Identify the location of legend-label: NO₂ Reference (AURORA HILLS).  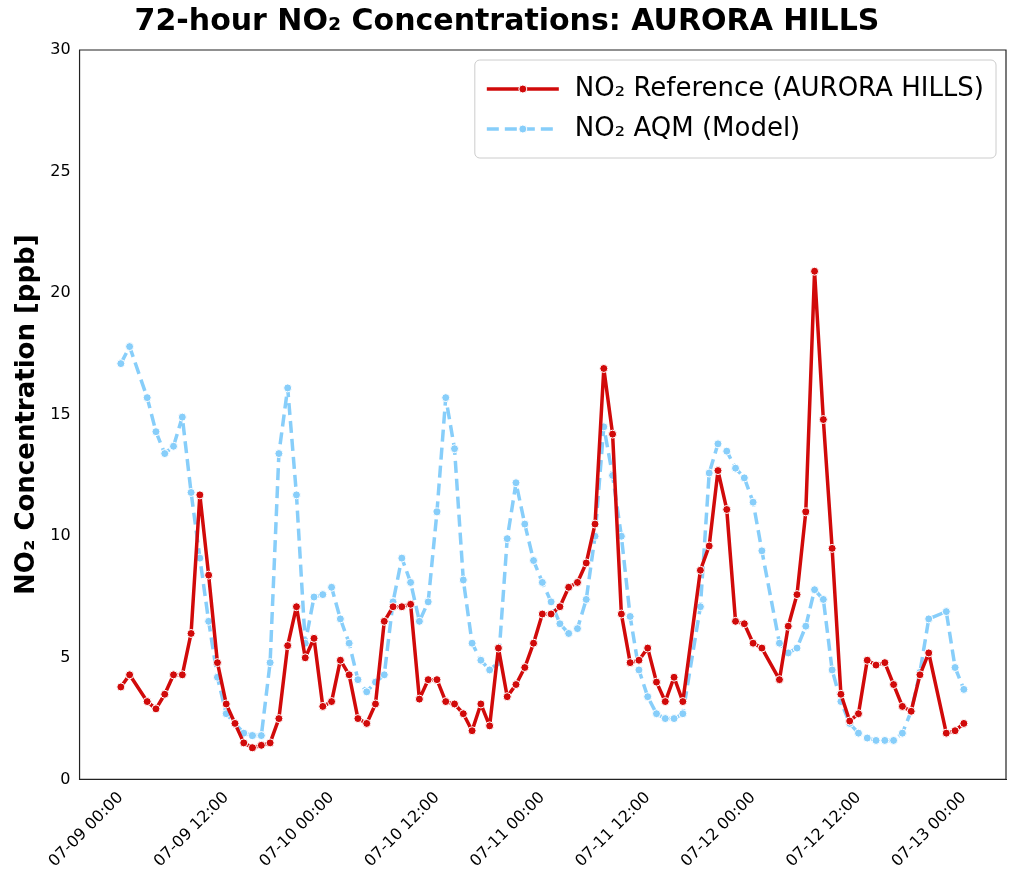
(779, 86).